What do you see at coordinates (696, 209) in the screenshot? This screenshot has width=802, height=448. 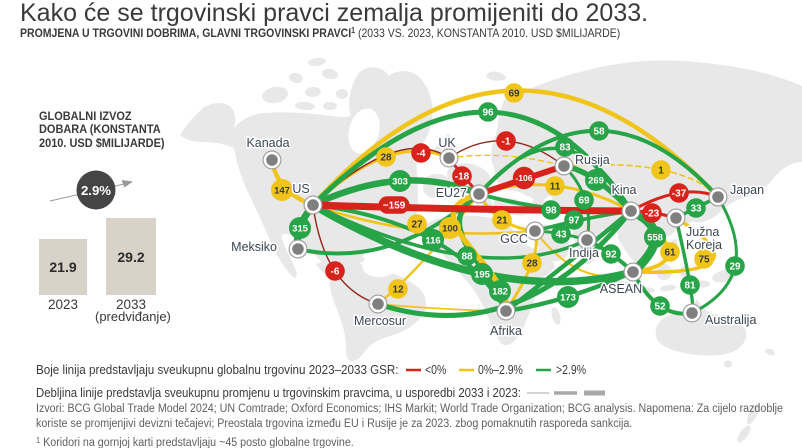 I see `svg-text: 33` at bounding box center [696, 209].